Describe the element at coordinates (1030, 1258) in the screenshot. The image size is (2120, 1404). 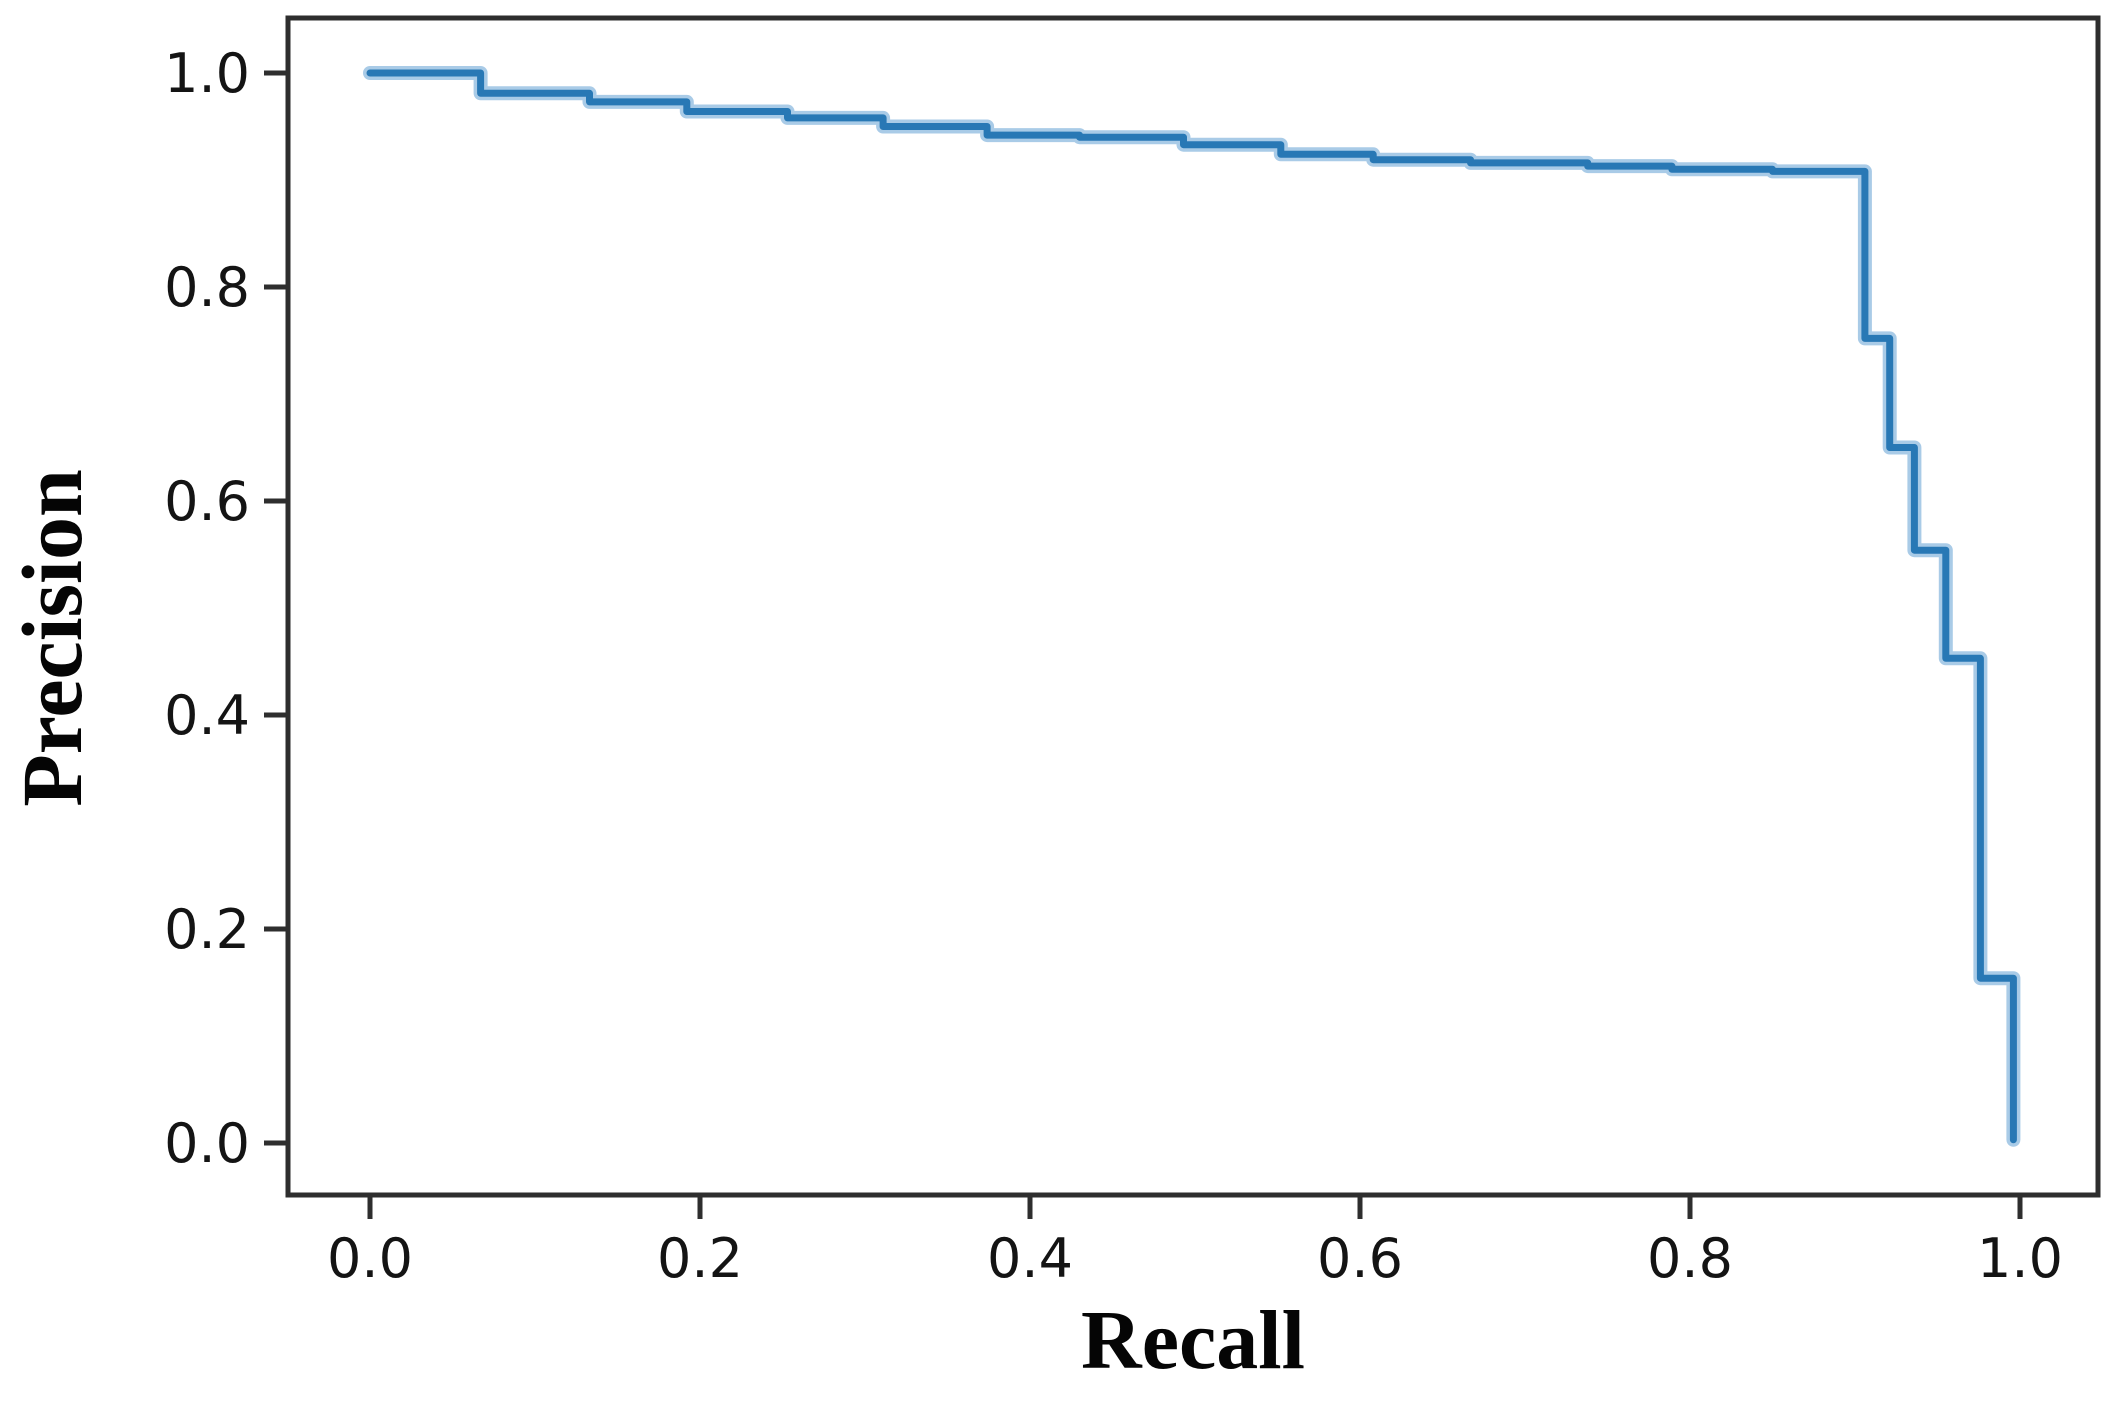
I see `x-tick-label: 0.4` at that location.